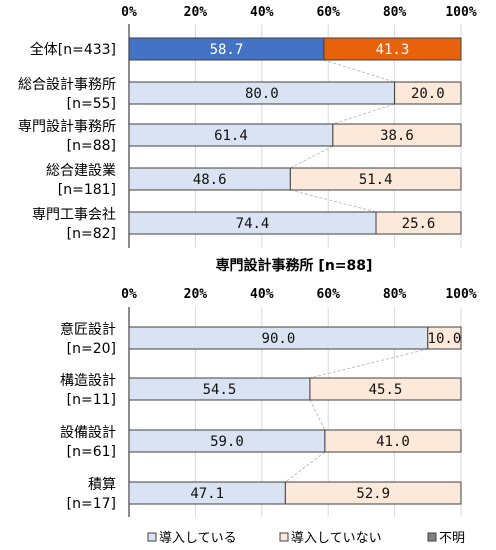  Describe the element at coordinates (67, 127) in the screenshot. I see `category-label: 専門設計事務所` at that location.